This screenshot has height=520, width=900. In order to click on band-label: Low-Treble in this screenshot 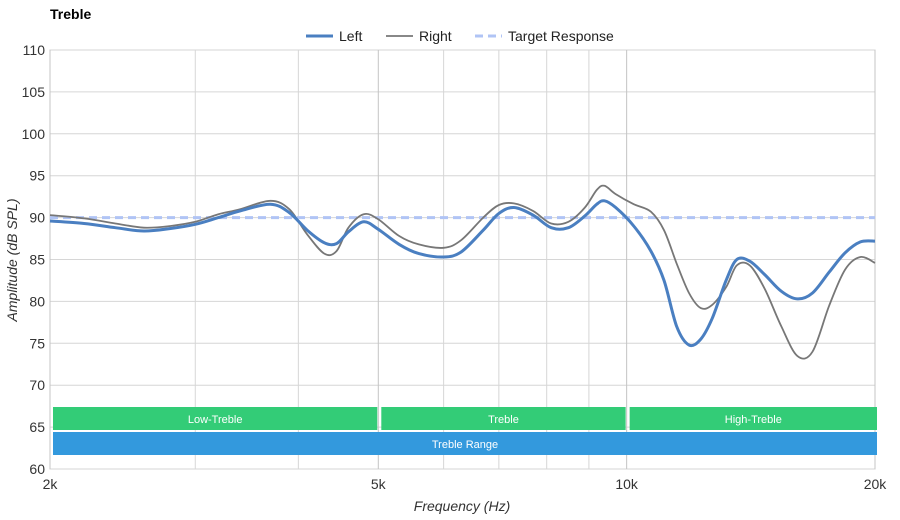, I will do `click(215, 420)`.